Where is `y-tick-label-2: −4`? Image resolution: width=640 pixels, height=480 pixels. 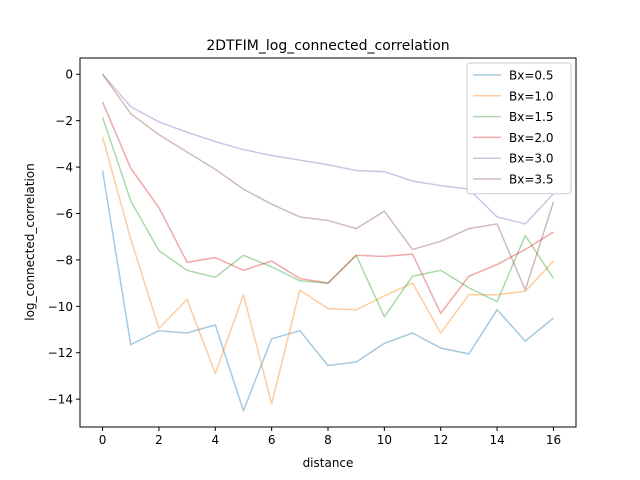 y-tick-label-2: −4 is located at coordinates (64, 168).